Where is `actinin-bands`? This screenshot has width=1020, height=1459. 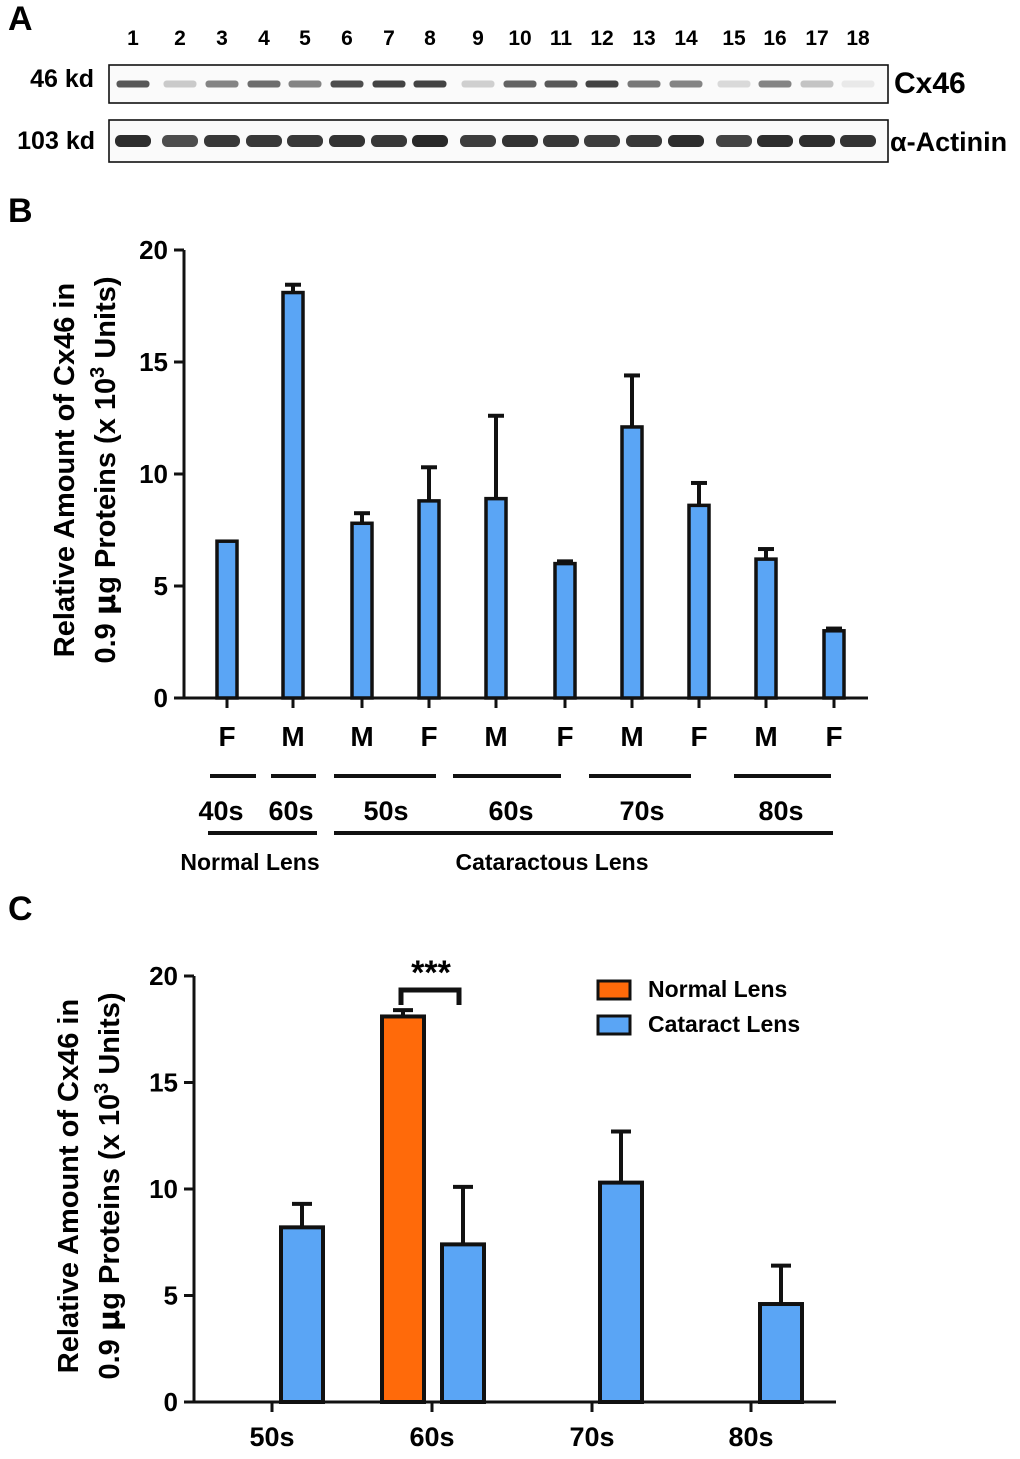
actinin-bands is located at coordinates (495, 141).